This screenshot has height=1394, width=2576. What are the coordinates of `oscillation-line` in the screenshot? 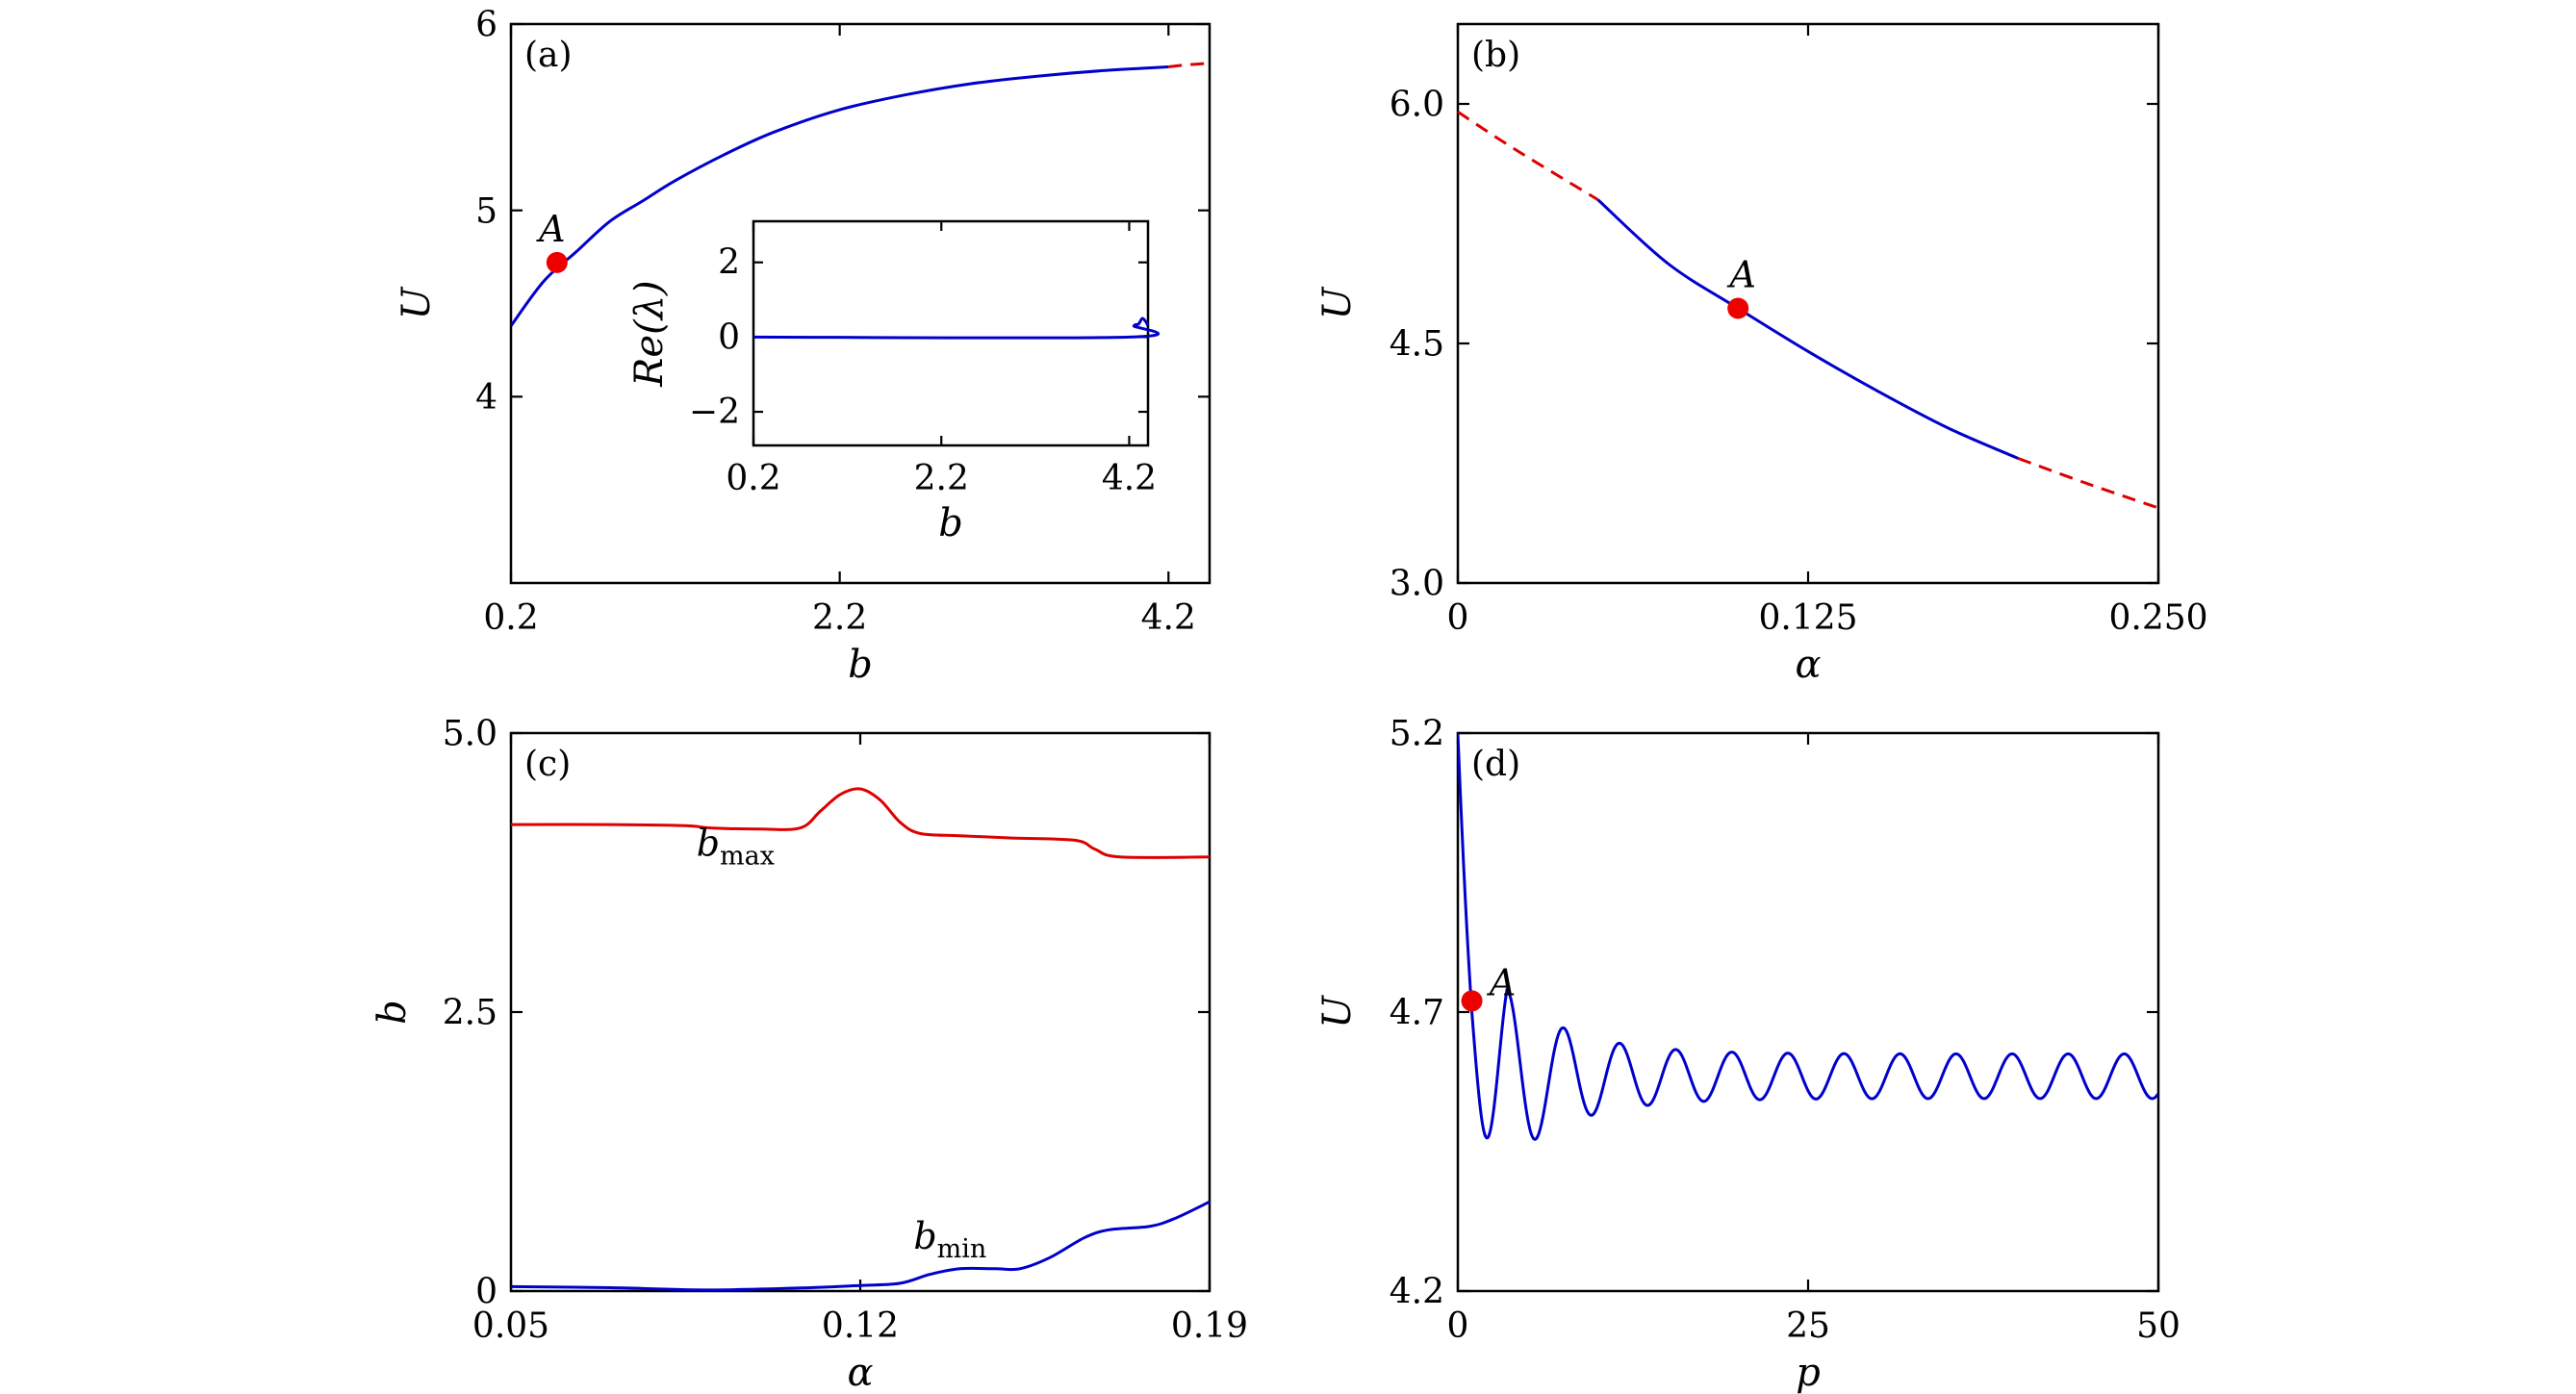 It's located at (1808, 937).